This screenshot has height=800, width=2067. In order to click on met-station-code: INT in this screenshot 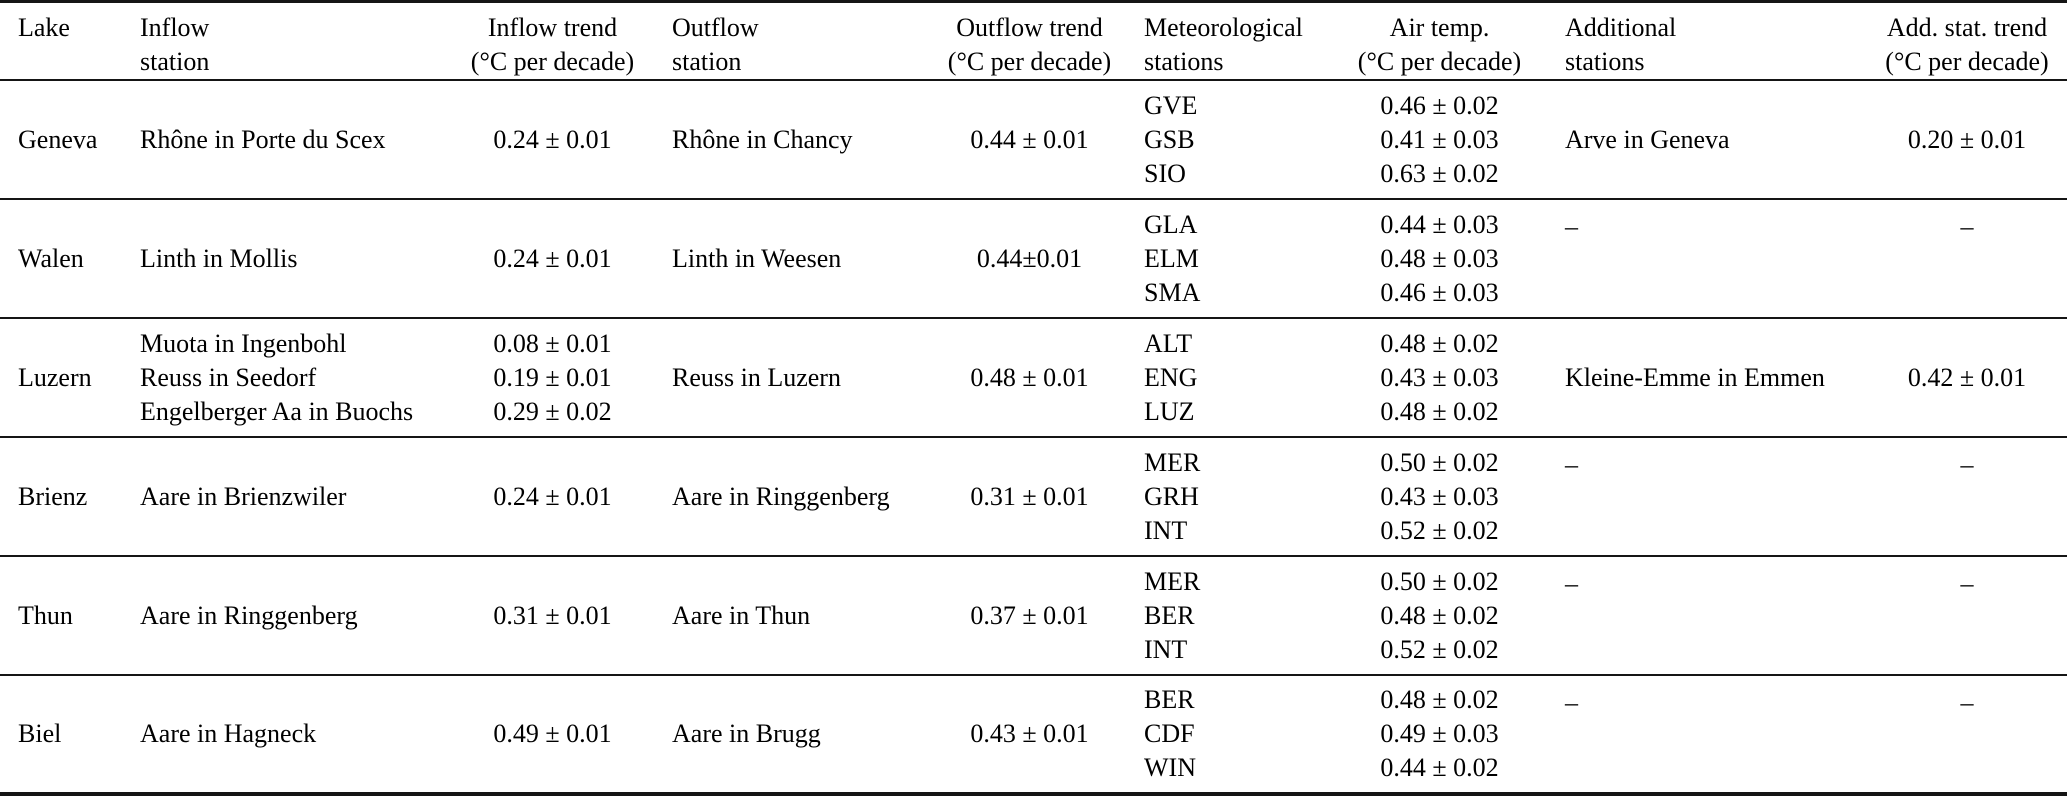, I will do `click(1166, 649)`.